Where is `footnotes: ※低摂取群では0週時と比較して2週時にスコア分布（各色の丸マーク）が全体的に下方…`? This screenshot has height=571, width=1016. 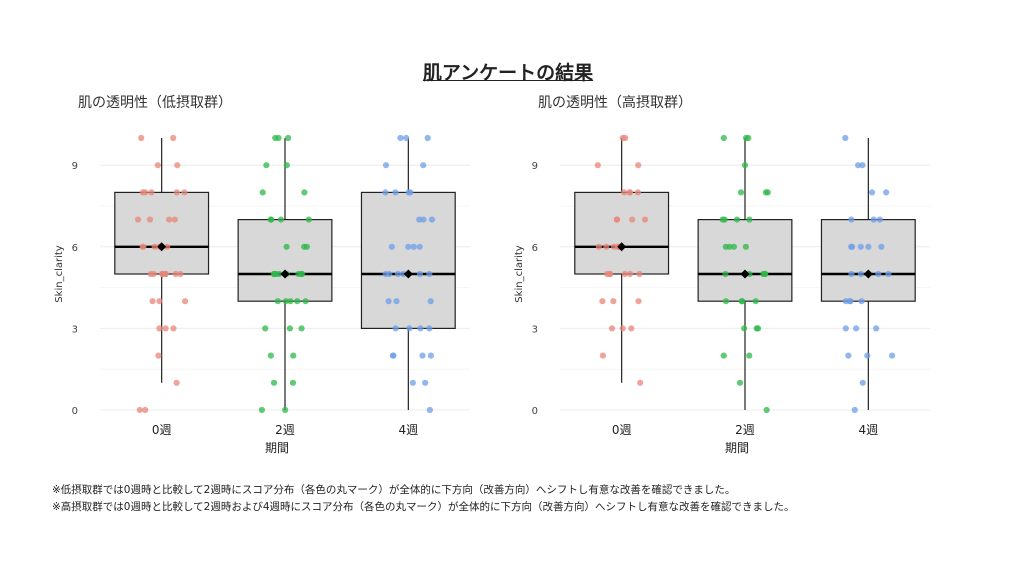 footnotes: ※低摂取群では0週時と比較して2週時にスコア分布（各色の丸マーク）が全体的に下方… is located at coordinates (423, 499).